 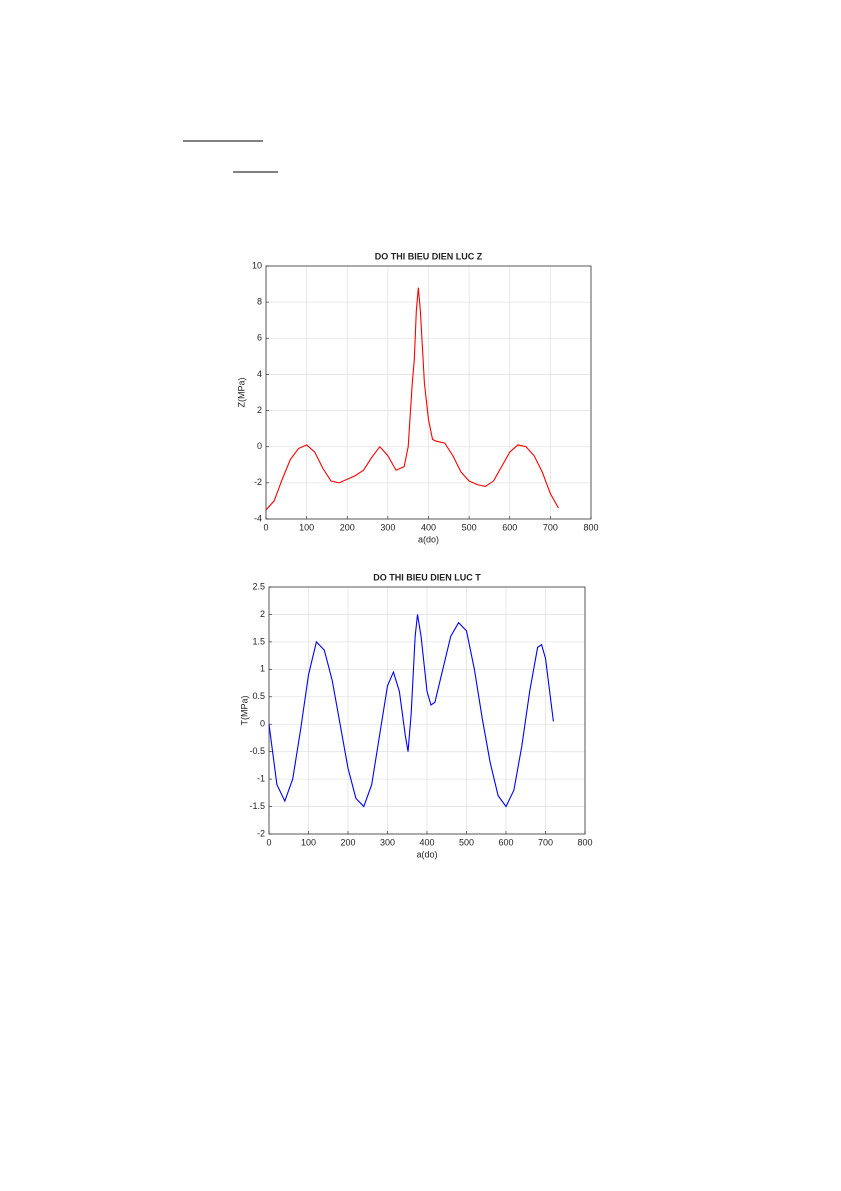 I want to click on chart-title: DO THI BIEU DIEN LUC T, so click(x=427, y=577).